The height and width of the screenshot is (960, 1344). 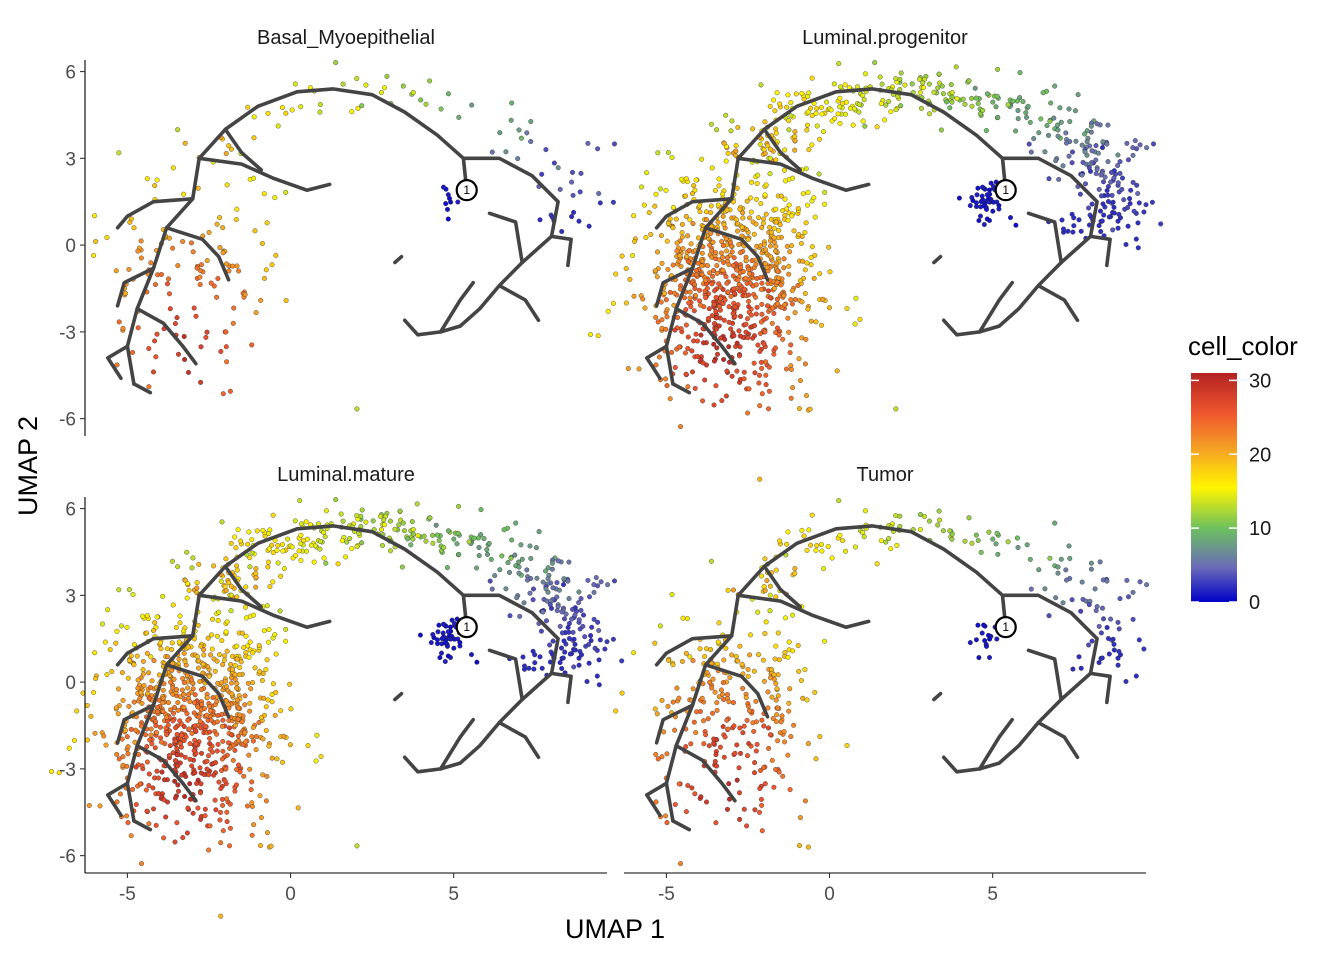 What do you see at coordinates (1005, 627) in the screenshot?
I see `root-node-label: 1` at bounding box center [1005, 627].